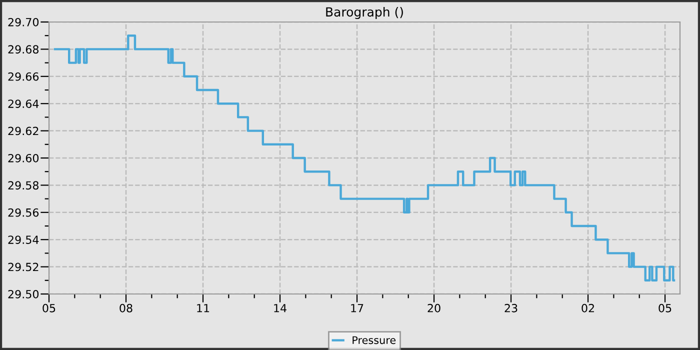  I want to click on y-tick-label: 29.70, so click(23, 22).